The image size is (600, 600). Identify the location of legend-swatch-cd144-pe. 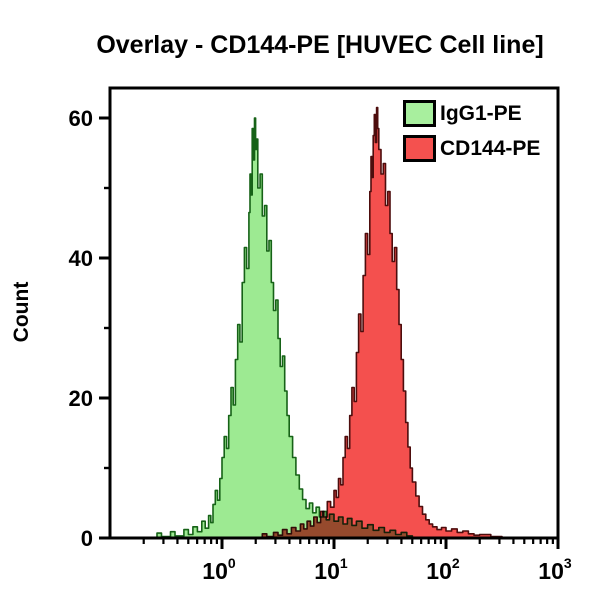
(419, 148).